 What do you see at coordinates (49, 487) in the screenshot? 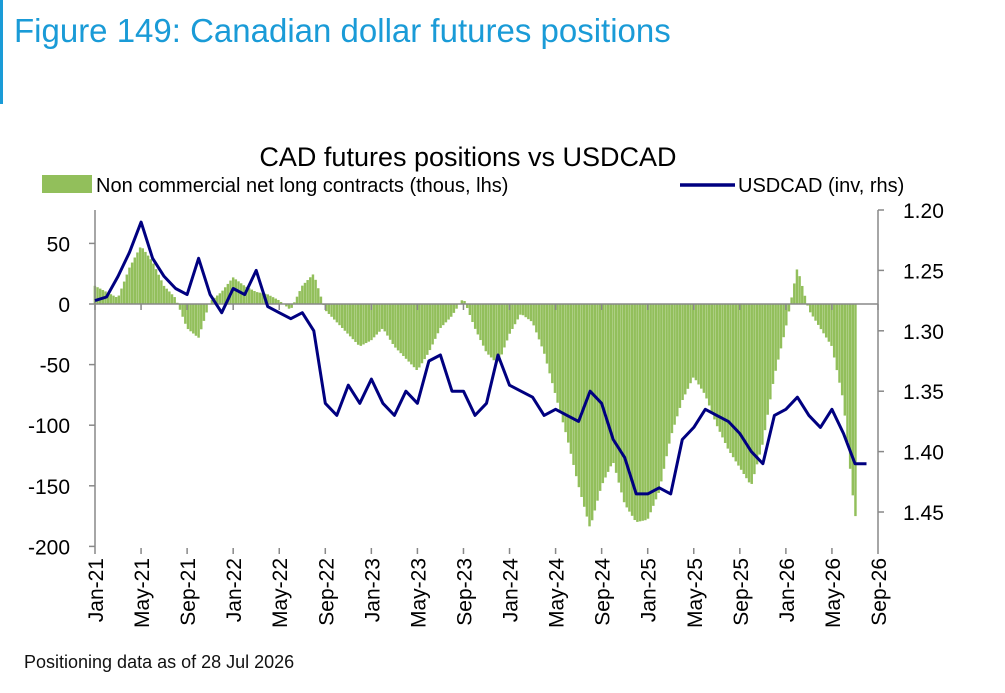
I see `left-tick-label: -150` at bounding box center [49, 487].